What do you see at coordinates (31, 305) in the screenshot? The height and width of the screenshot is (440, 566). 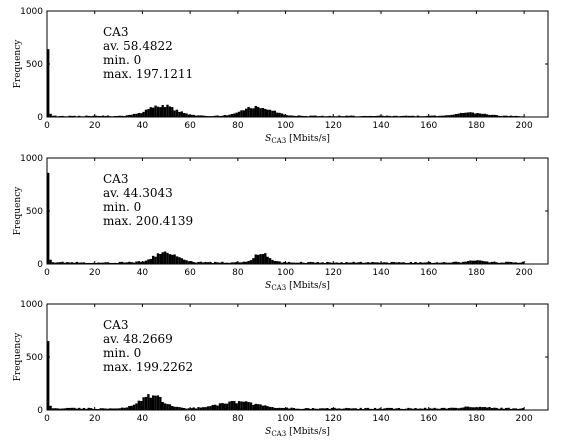 I see `y-tick-label: 1000` at bounding box center [31, 305].